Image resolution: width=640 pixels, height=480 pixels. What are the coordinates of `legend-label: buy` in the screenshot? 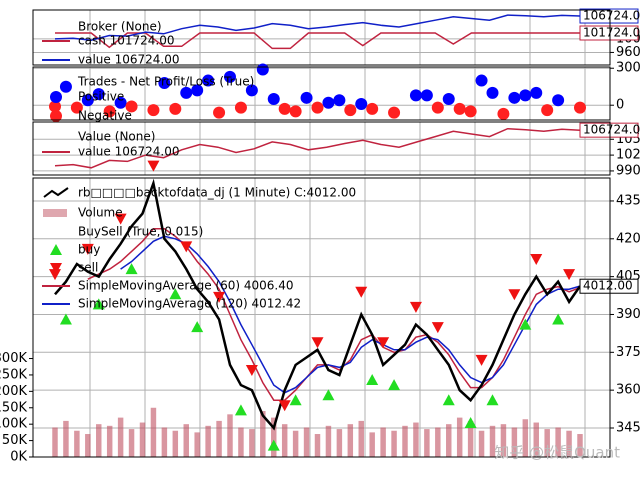 It's located at (89, 250).